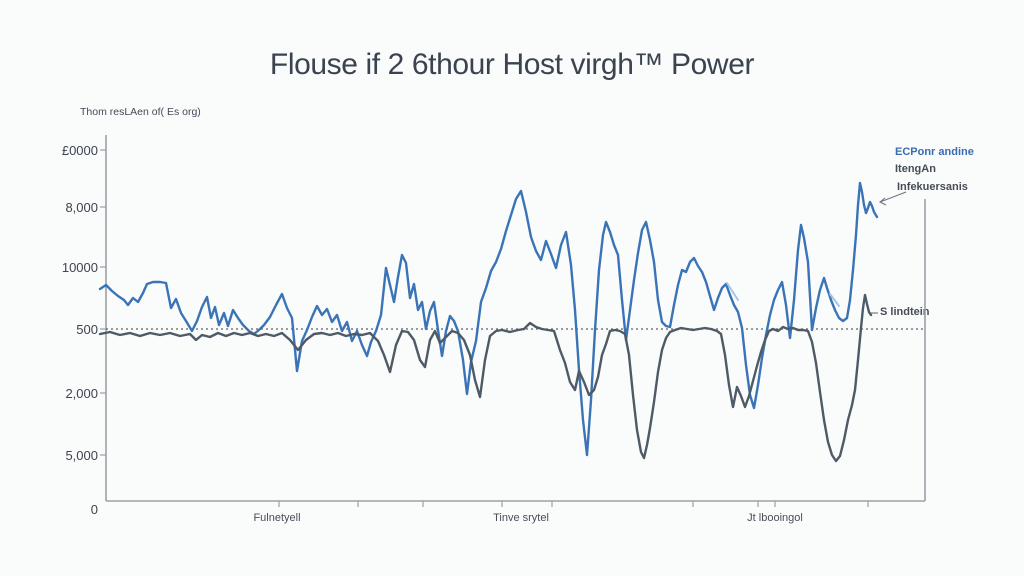 This screenshot has height=576, width=1024. What do you see at coordinates (277, 518) in the screenshot?
I see `x-axis-label: Fulnetyell` at bounding box center [277, 518].